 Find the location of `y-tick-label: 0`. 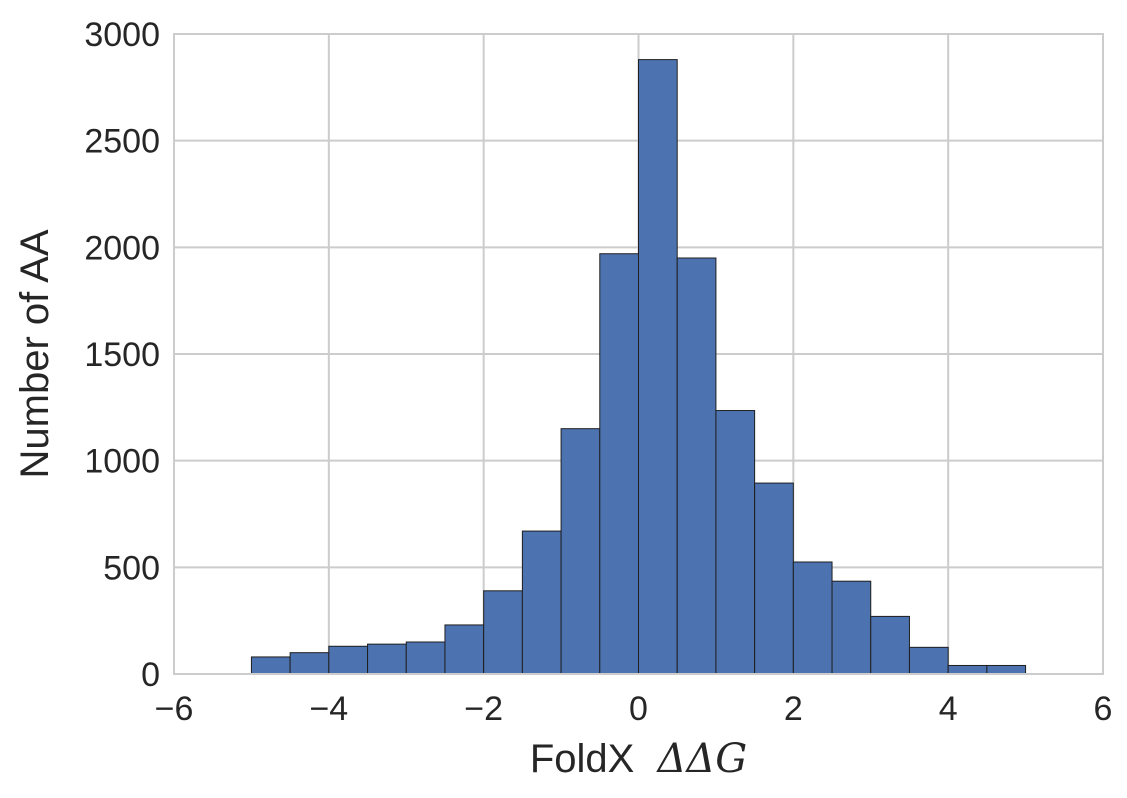

y-tick-label: 0 is located at coordinates (150, 675).